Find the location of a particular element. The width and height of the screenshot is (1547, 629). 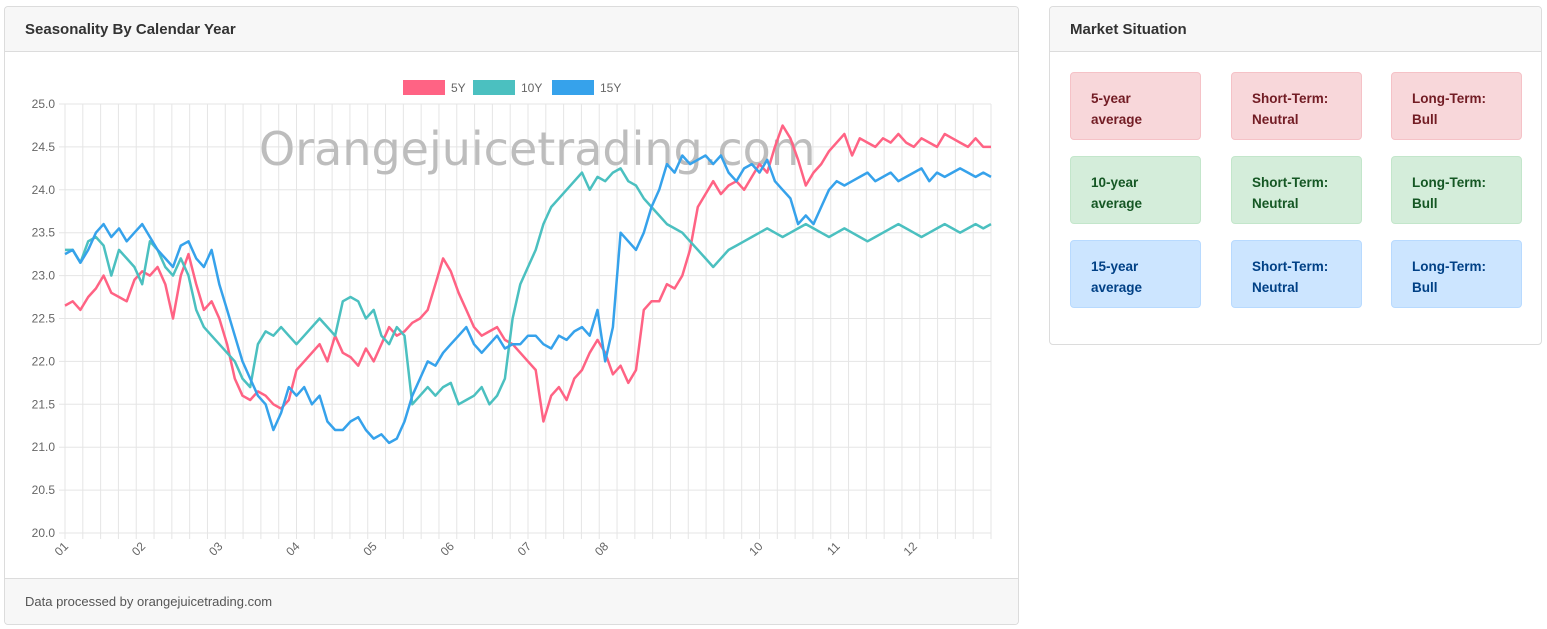

y-tick-label: 21.0 is located at coordinates (44, 447).